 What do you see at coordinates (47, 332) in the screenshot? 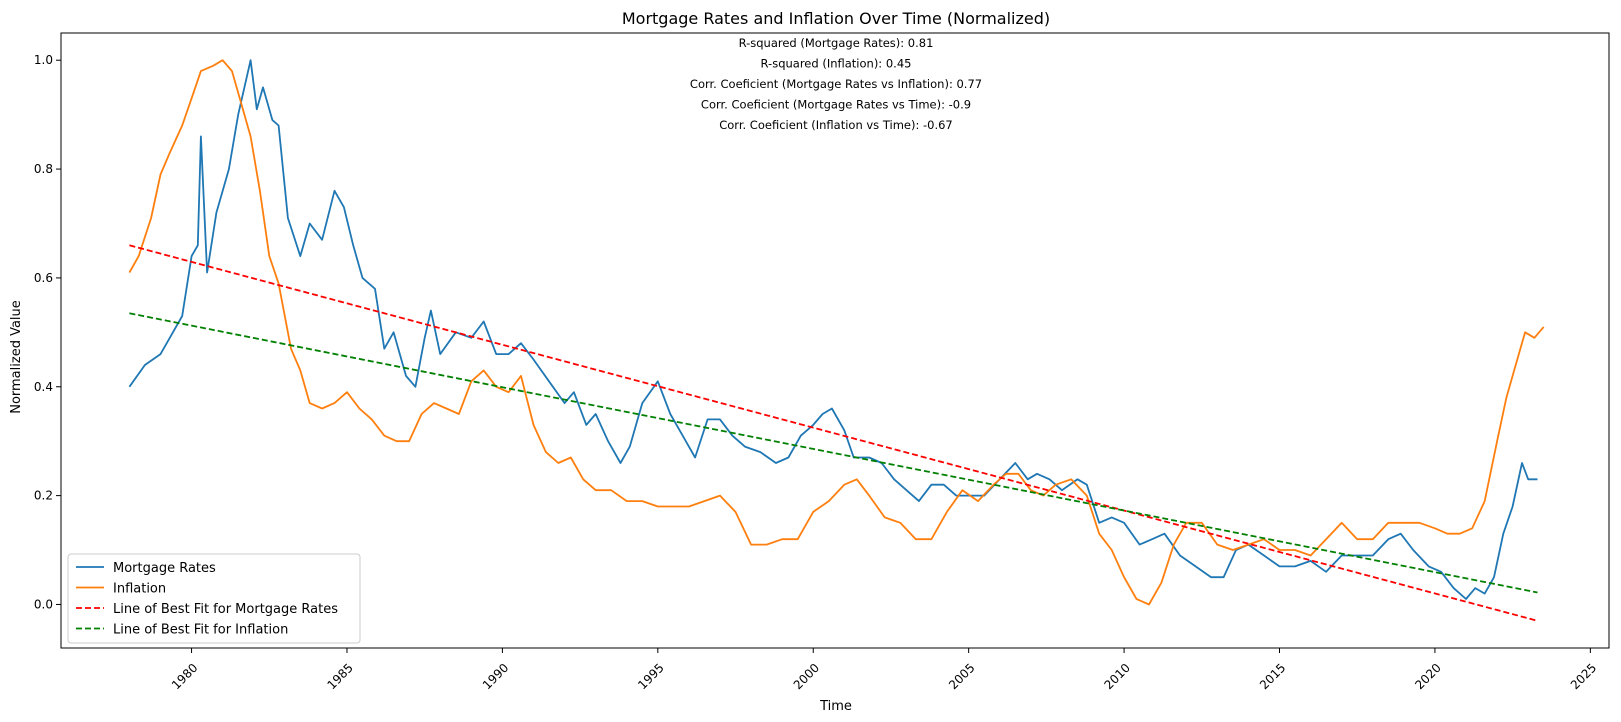
I see `y-axis: 0.0 0.2 0.4 0.6 0.8 1.0` at bounding box center [47, 332].